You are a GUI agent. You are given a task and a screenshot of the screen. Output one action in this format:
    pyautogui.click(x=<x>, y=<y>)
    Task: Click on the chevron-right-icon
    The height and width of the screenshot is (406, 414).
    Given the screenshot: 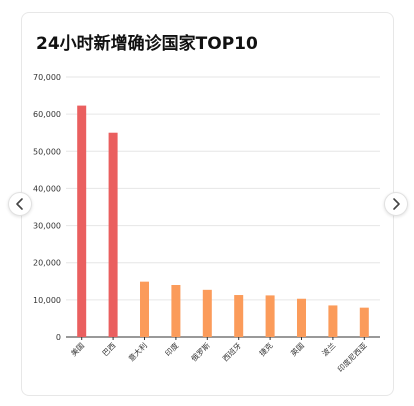 What is the action you would take?
    pyautogui.click(x=396, y=204)
    